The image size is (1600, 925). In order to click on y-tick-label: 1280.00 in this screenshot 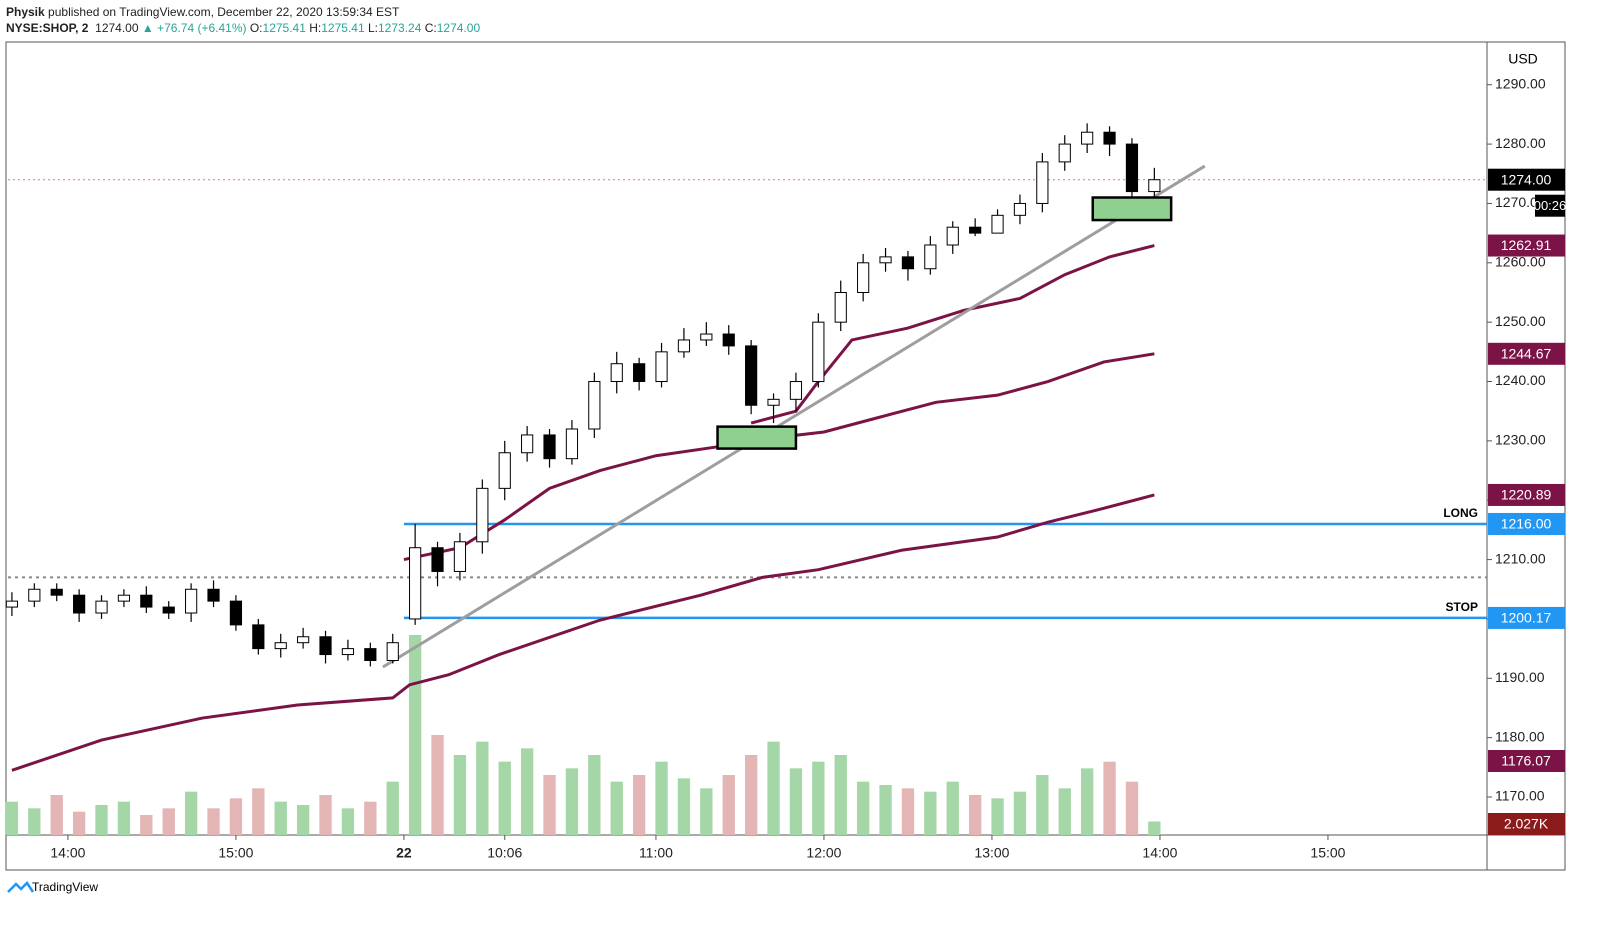, I will do `click(1520, 143)`.